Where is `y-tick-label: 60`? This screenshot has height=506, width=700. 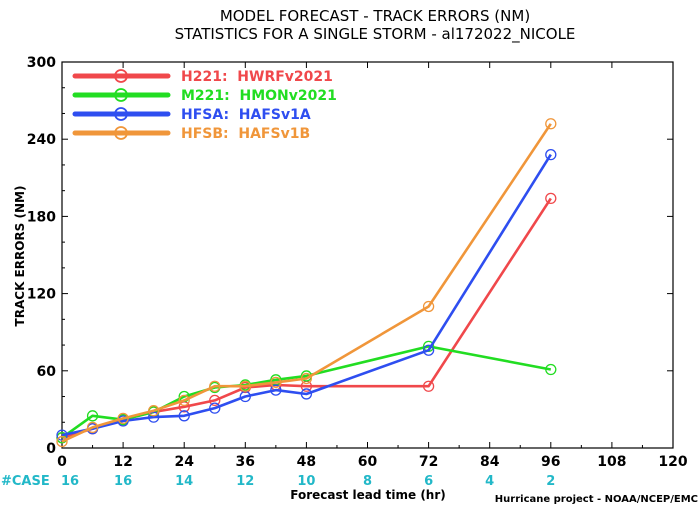 y-tick-label: 60 is located at coordinates (47, 372).